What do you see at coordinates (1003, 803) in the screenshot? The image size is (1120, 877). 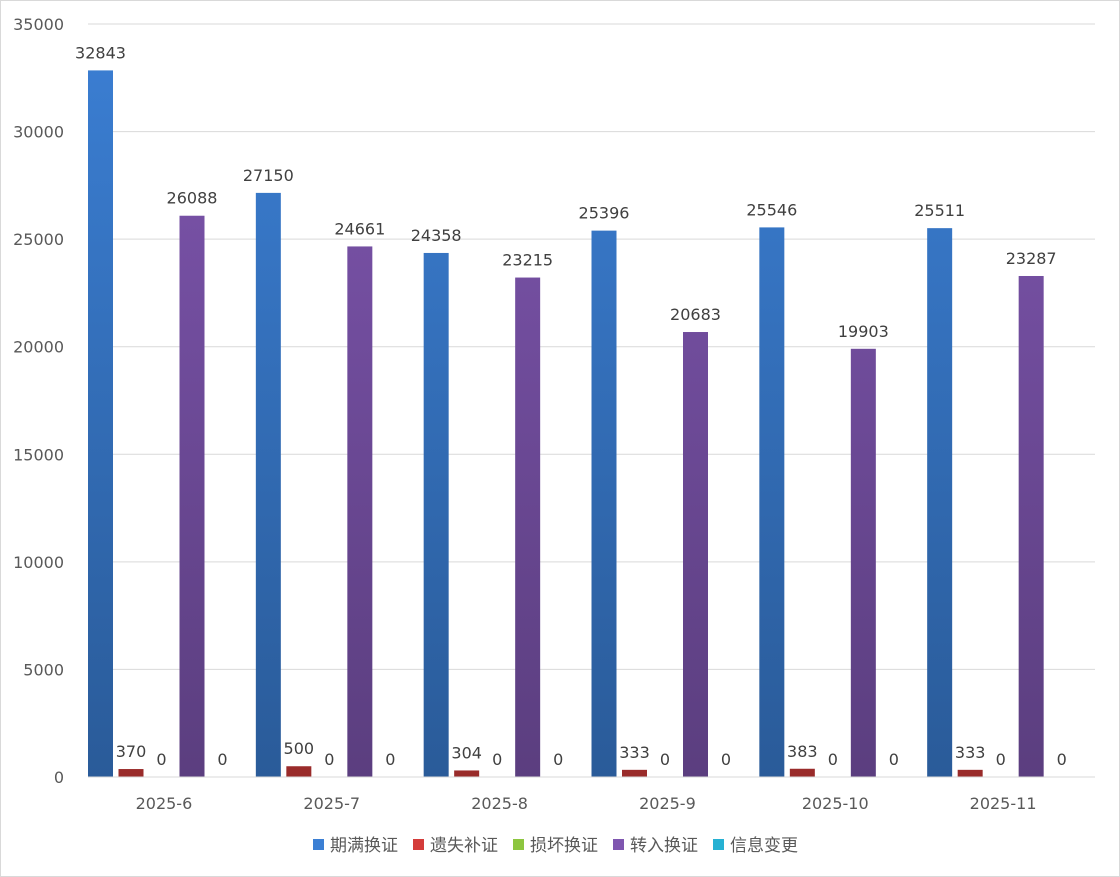 I see `x-tick-label: 2025-11` at bounding box center [1003, 803].